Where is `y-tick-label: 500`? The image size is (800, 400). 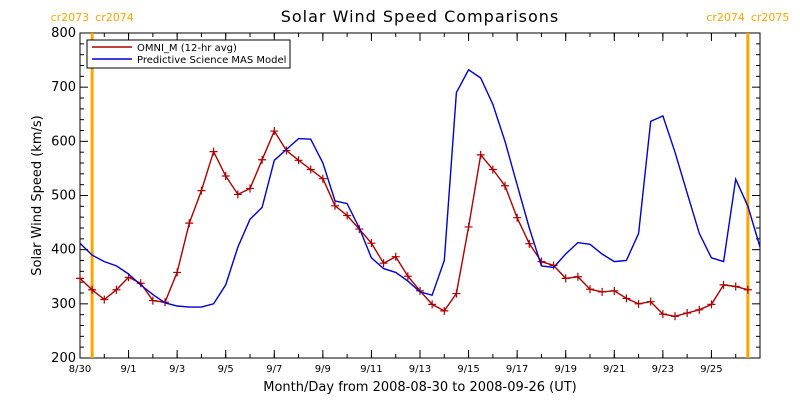
y-tick-label: 500 is located at coordinates (63, 196).